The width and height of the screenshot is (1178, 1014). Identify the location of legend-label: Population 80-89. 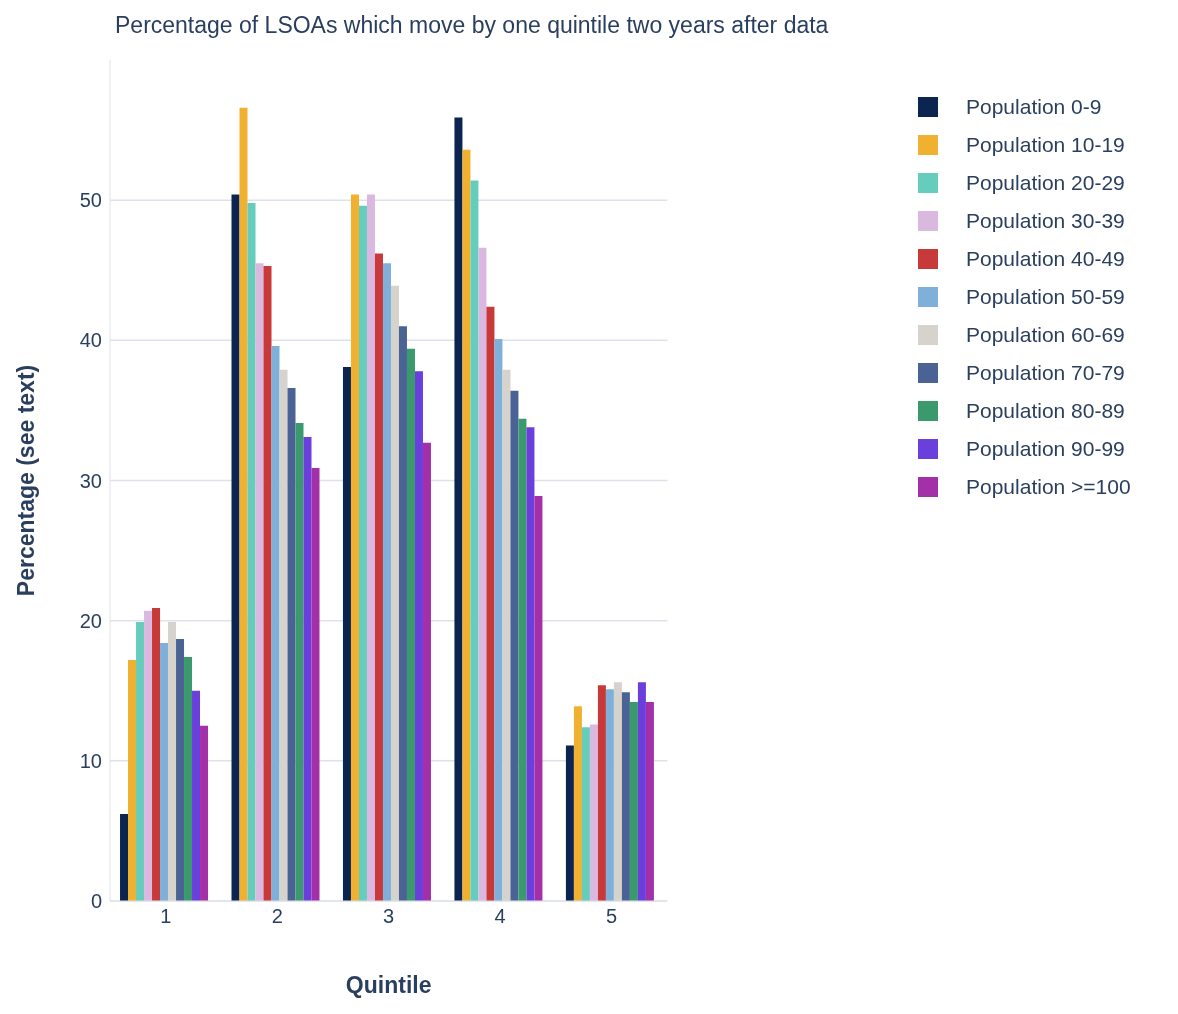
(1045, 411).